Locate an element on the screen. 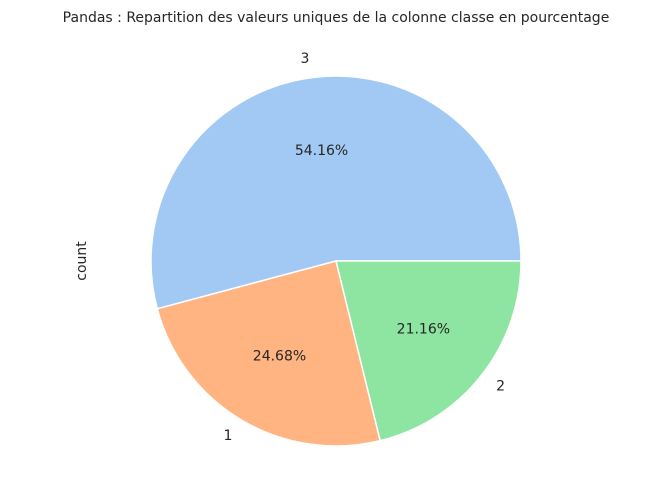 The width and height of the screenshot is (670, 502). slice-label: 1 is located at coordinates (227, 436).